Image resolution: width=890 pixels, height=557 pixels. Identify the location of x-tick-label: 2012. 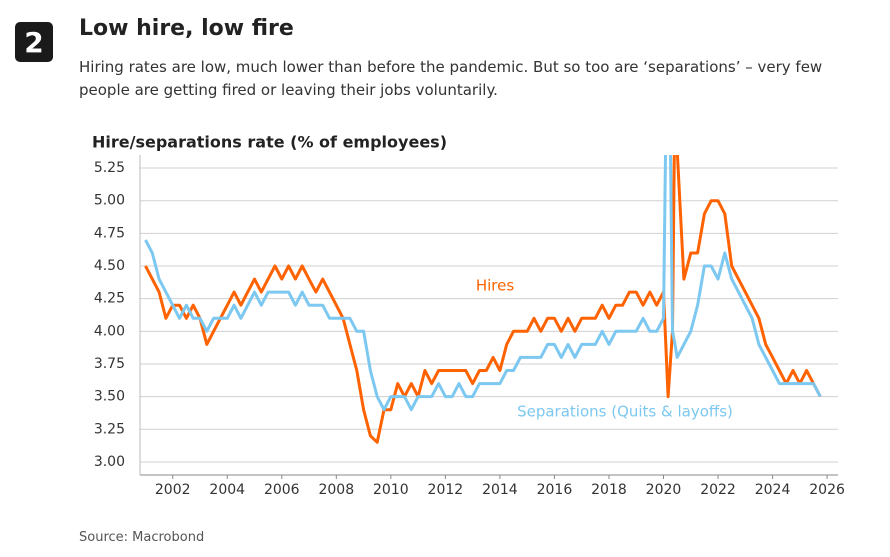
(446, 490).